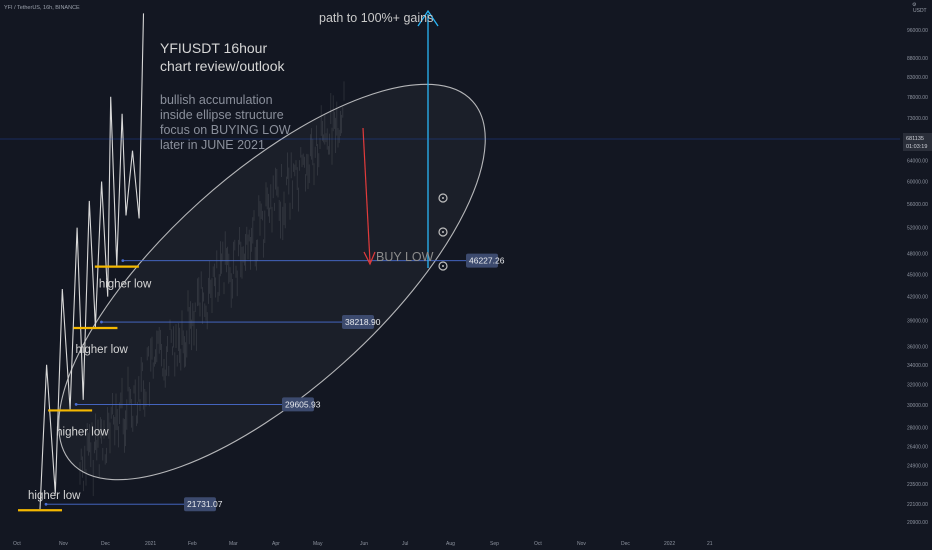 The height and width of the screenshot is (550, 932). What do you see at coordinates (92, 261) in the screenshot?
I see `projection-path` at bounding box center [92, 261].